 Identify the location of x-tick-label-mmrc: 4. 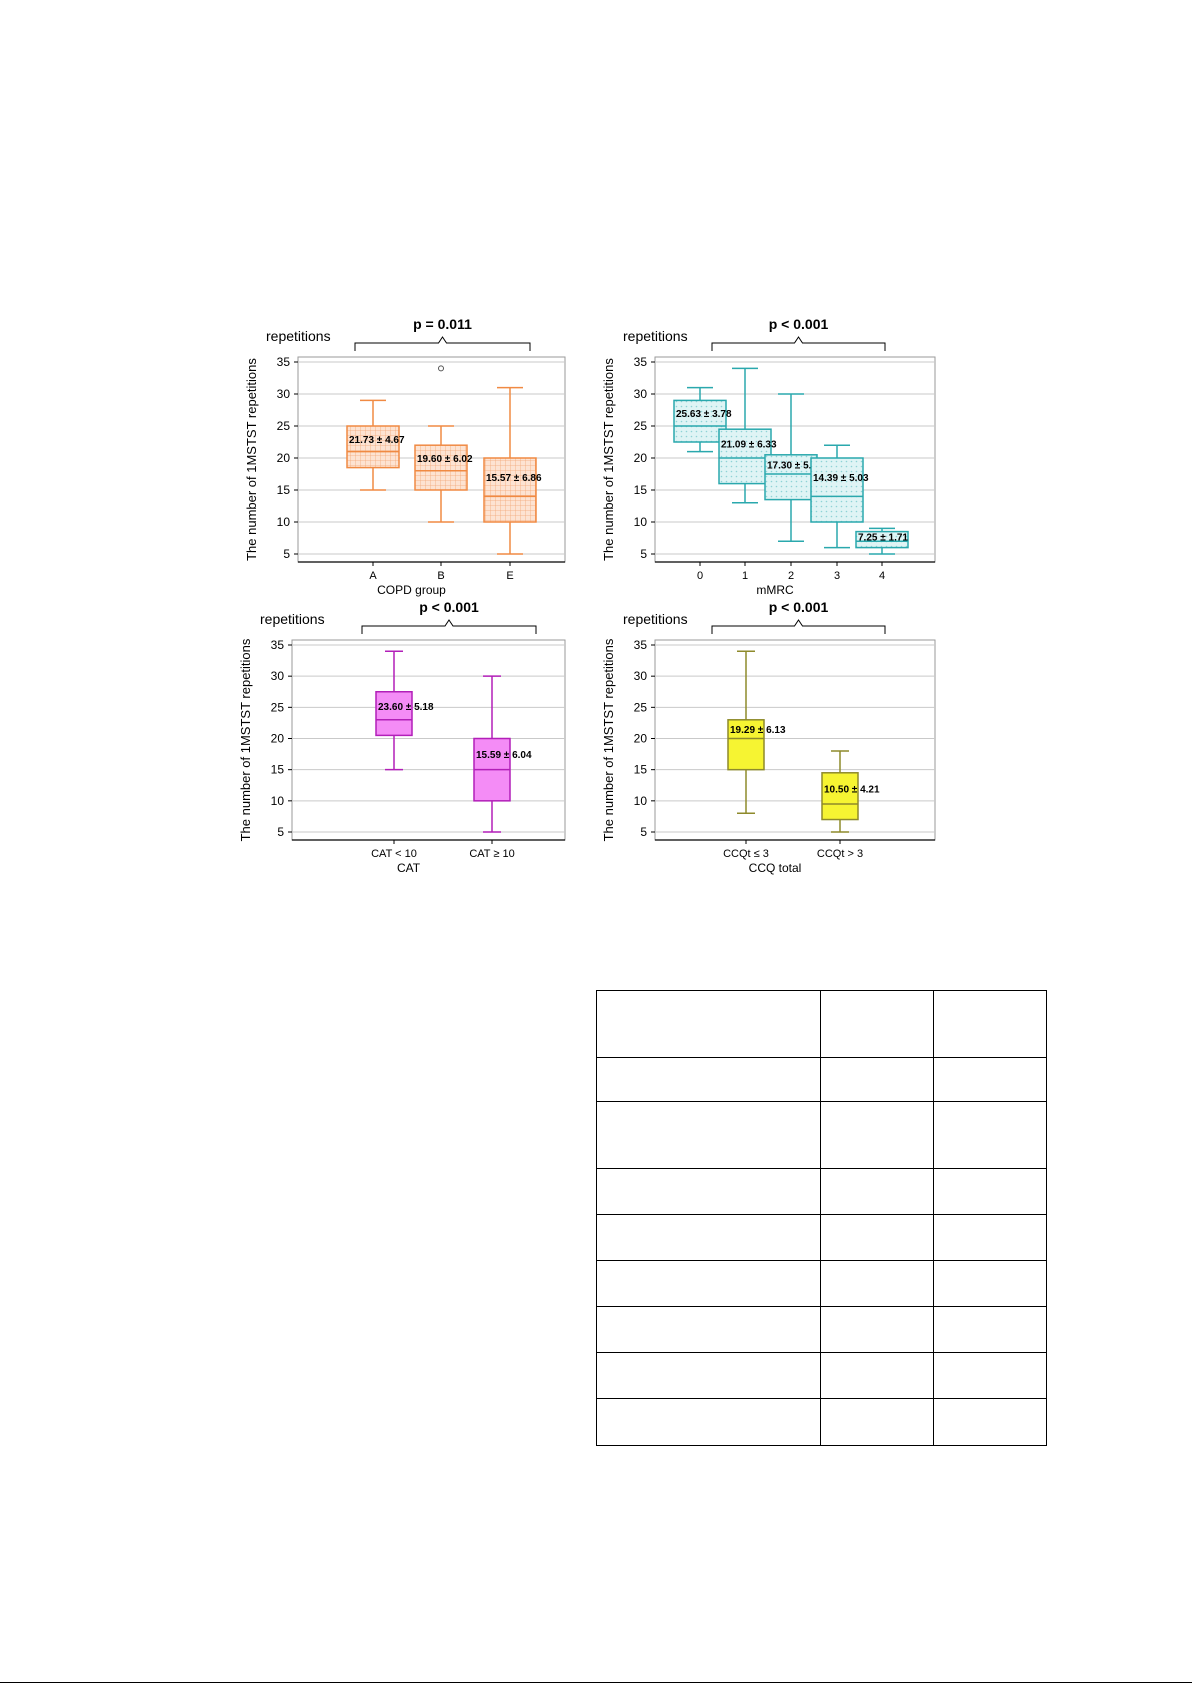
(882, 576).